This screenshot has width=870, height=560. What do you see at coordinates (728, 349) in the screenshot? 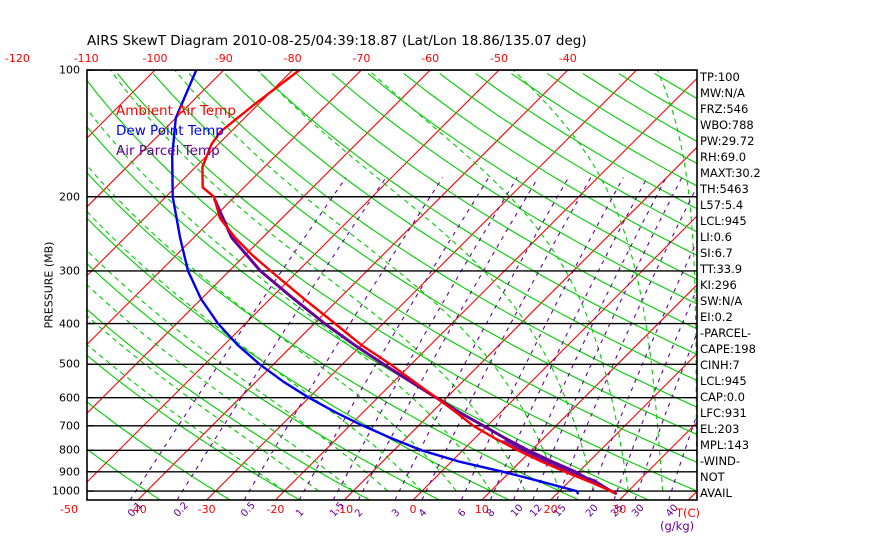
I see `panel-row-17: CAPE:198` at bounding box center [728, 349].